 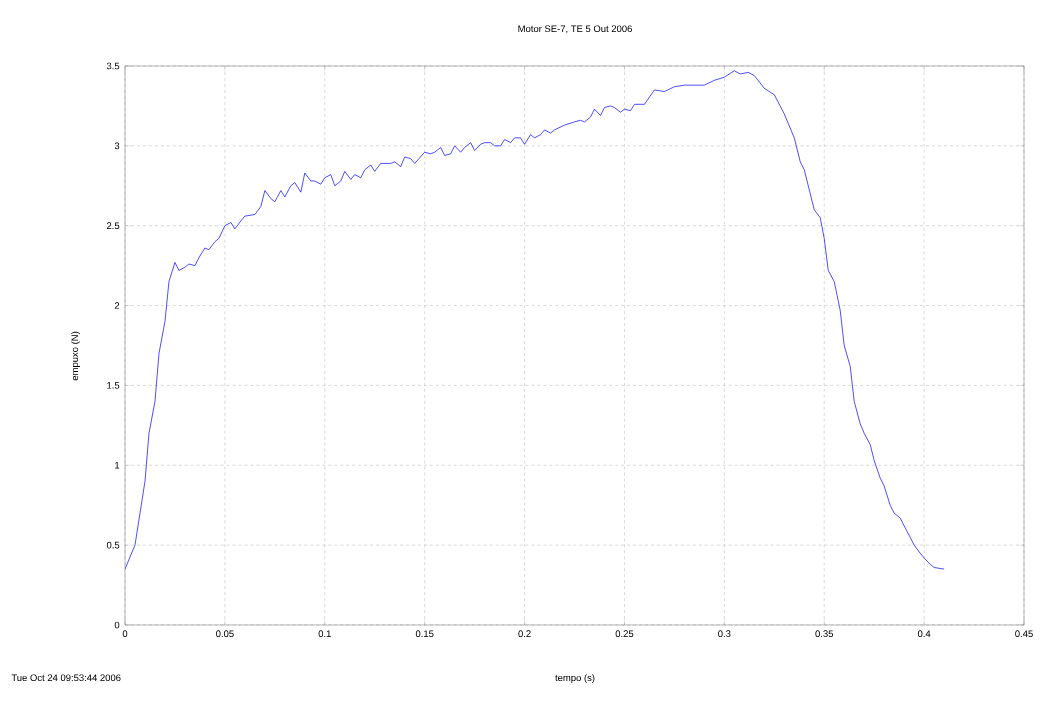 I want to click on x-tick-label: 0.25, so click(x=624, y=634).